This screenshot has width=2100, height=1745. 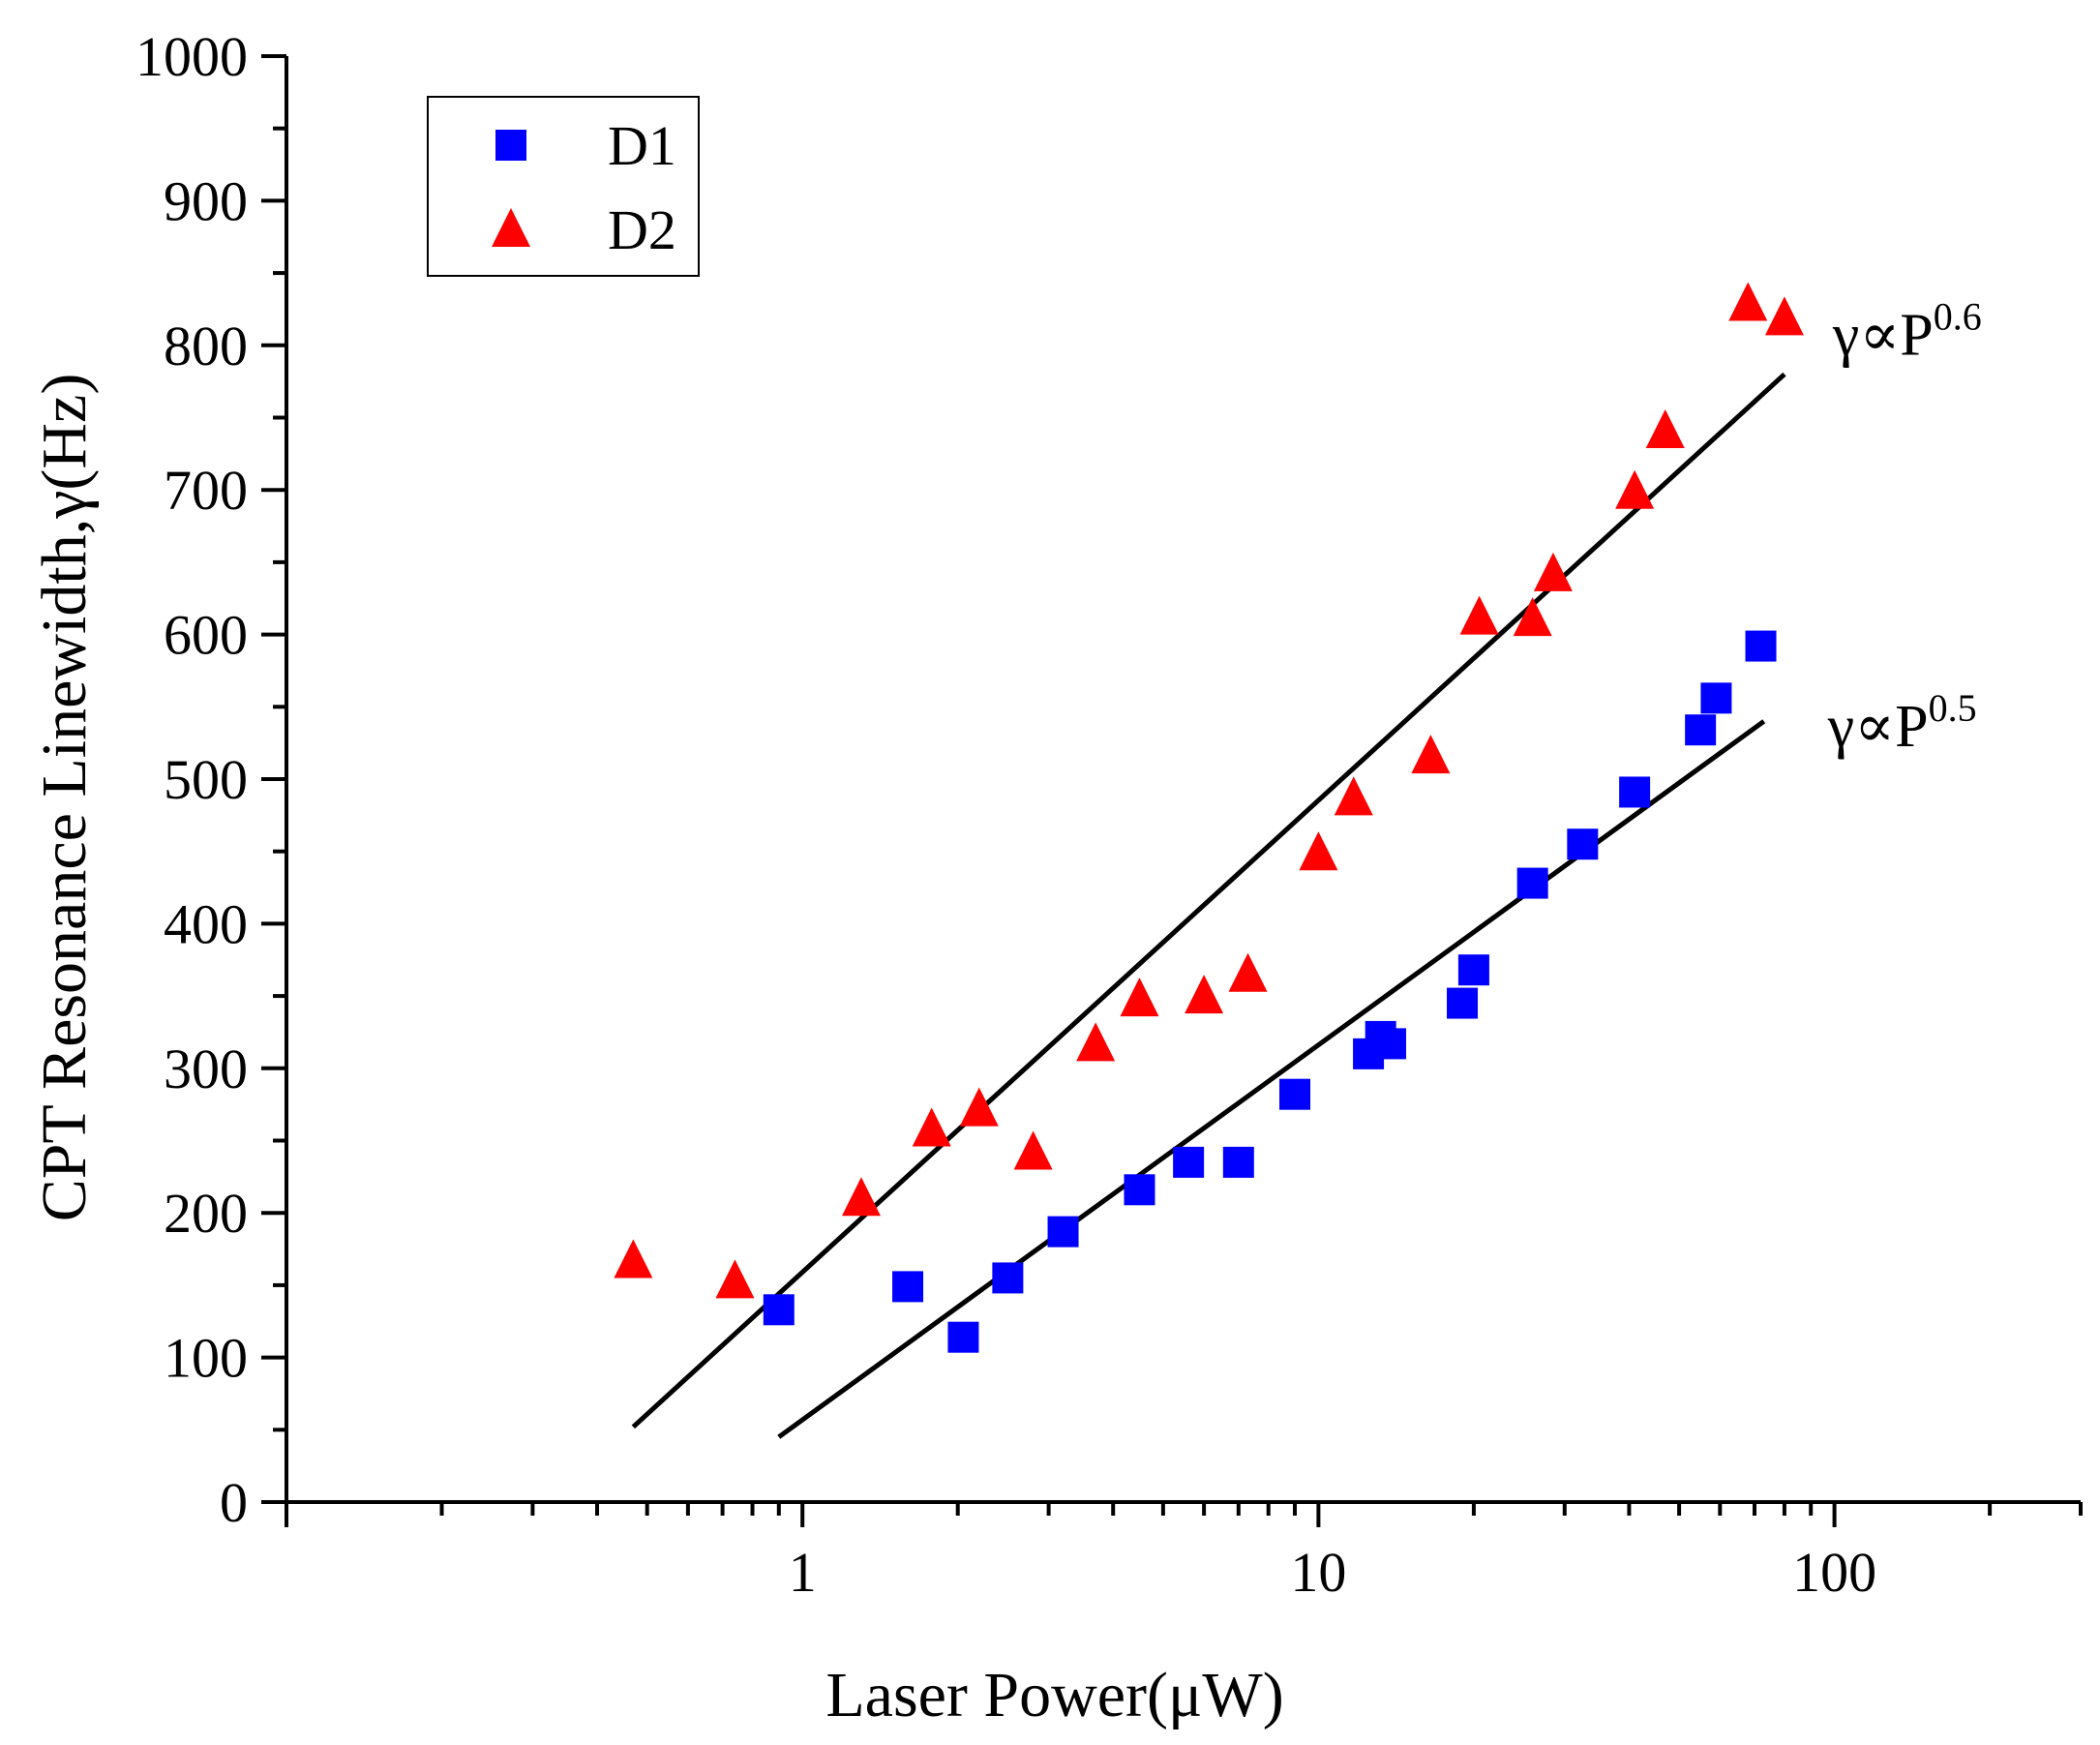 I want to click on fit-annotations: γ∝P0.6 γ∝P0.5, so click(x=1905, y=528).